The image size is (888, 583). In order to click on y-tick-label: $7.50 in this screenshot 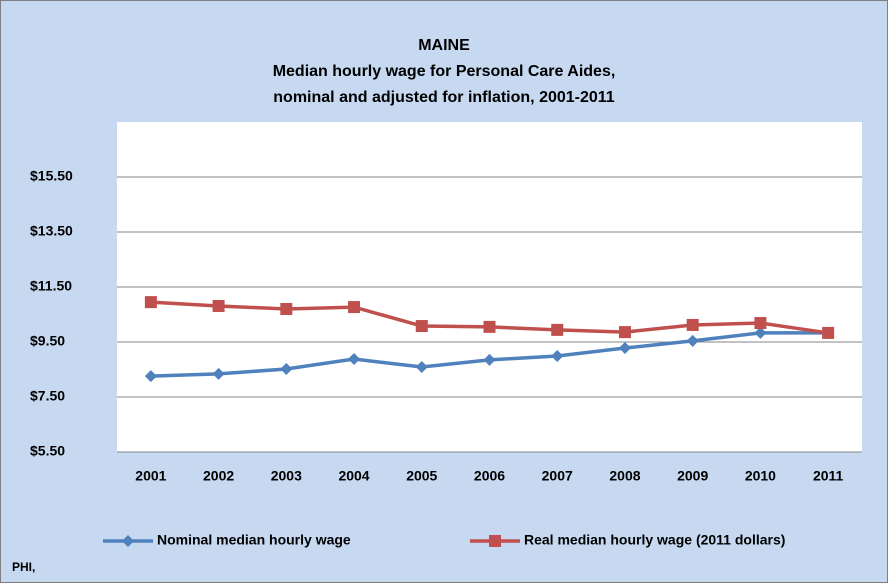, I will do `click(47, 396)`.